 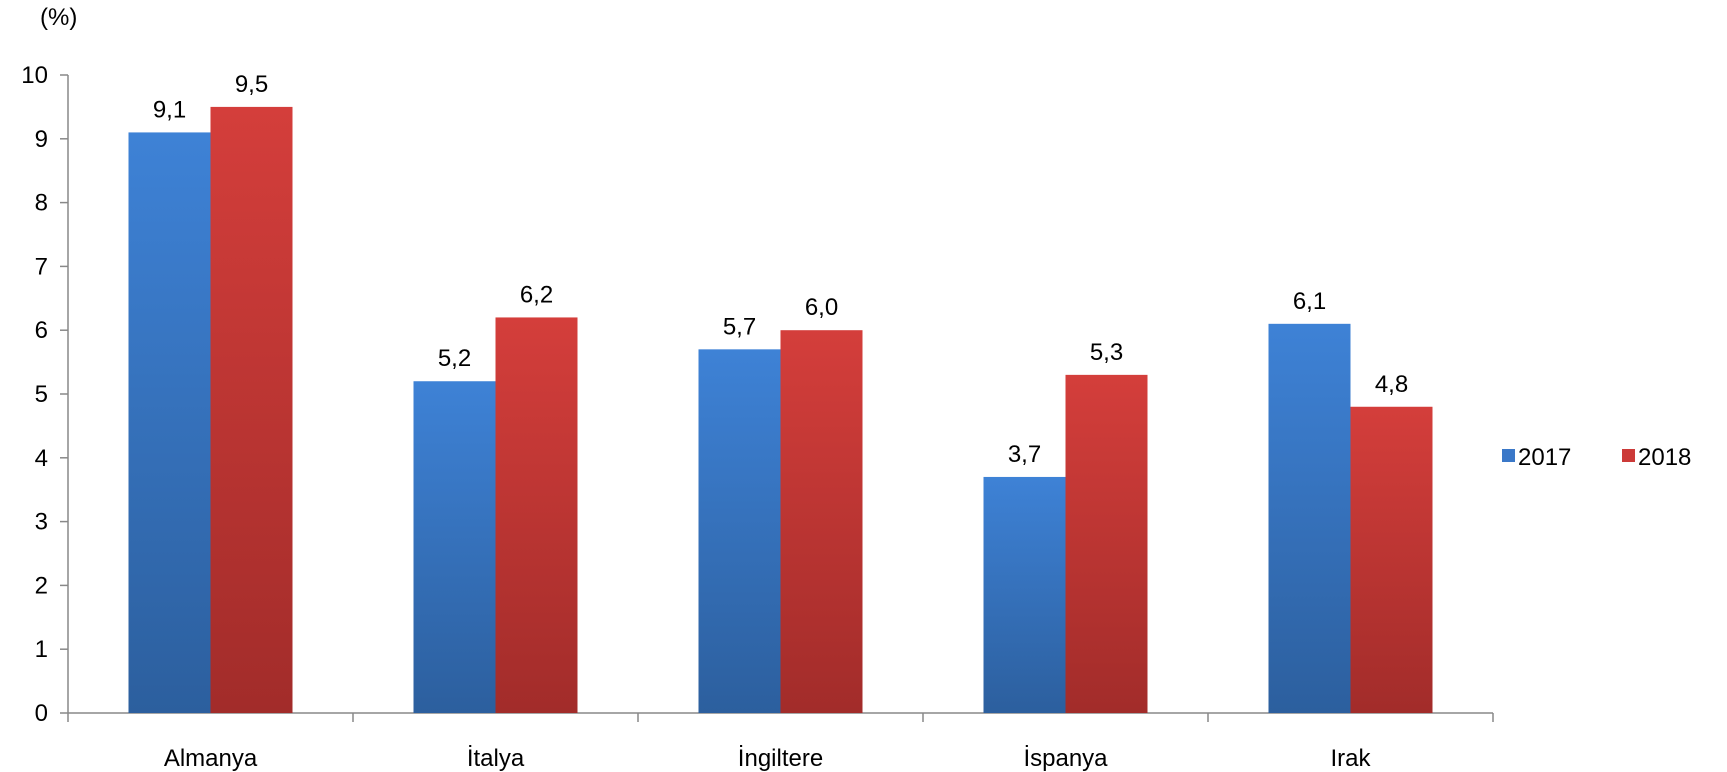 What do you see at coordinates (1024, 454) in the screenshot?
I see `data-label: 3,7` at bounding box center [1024, 454].